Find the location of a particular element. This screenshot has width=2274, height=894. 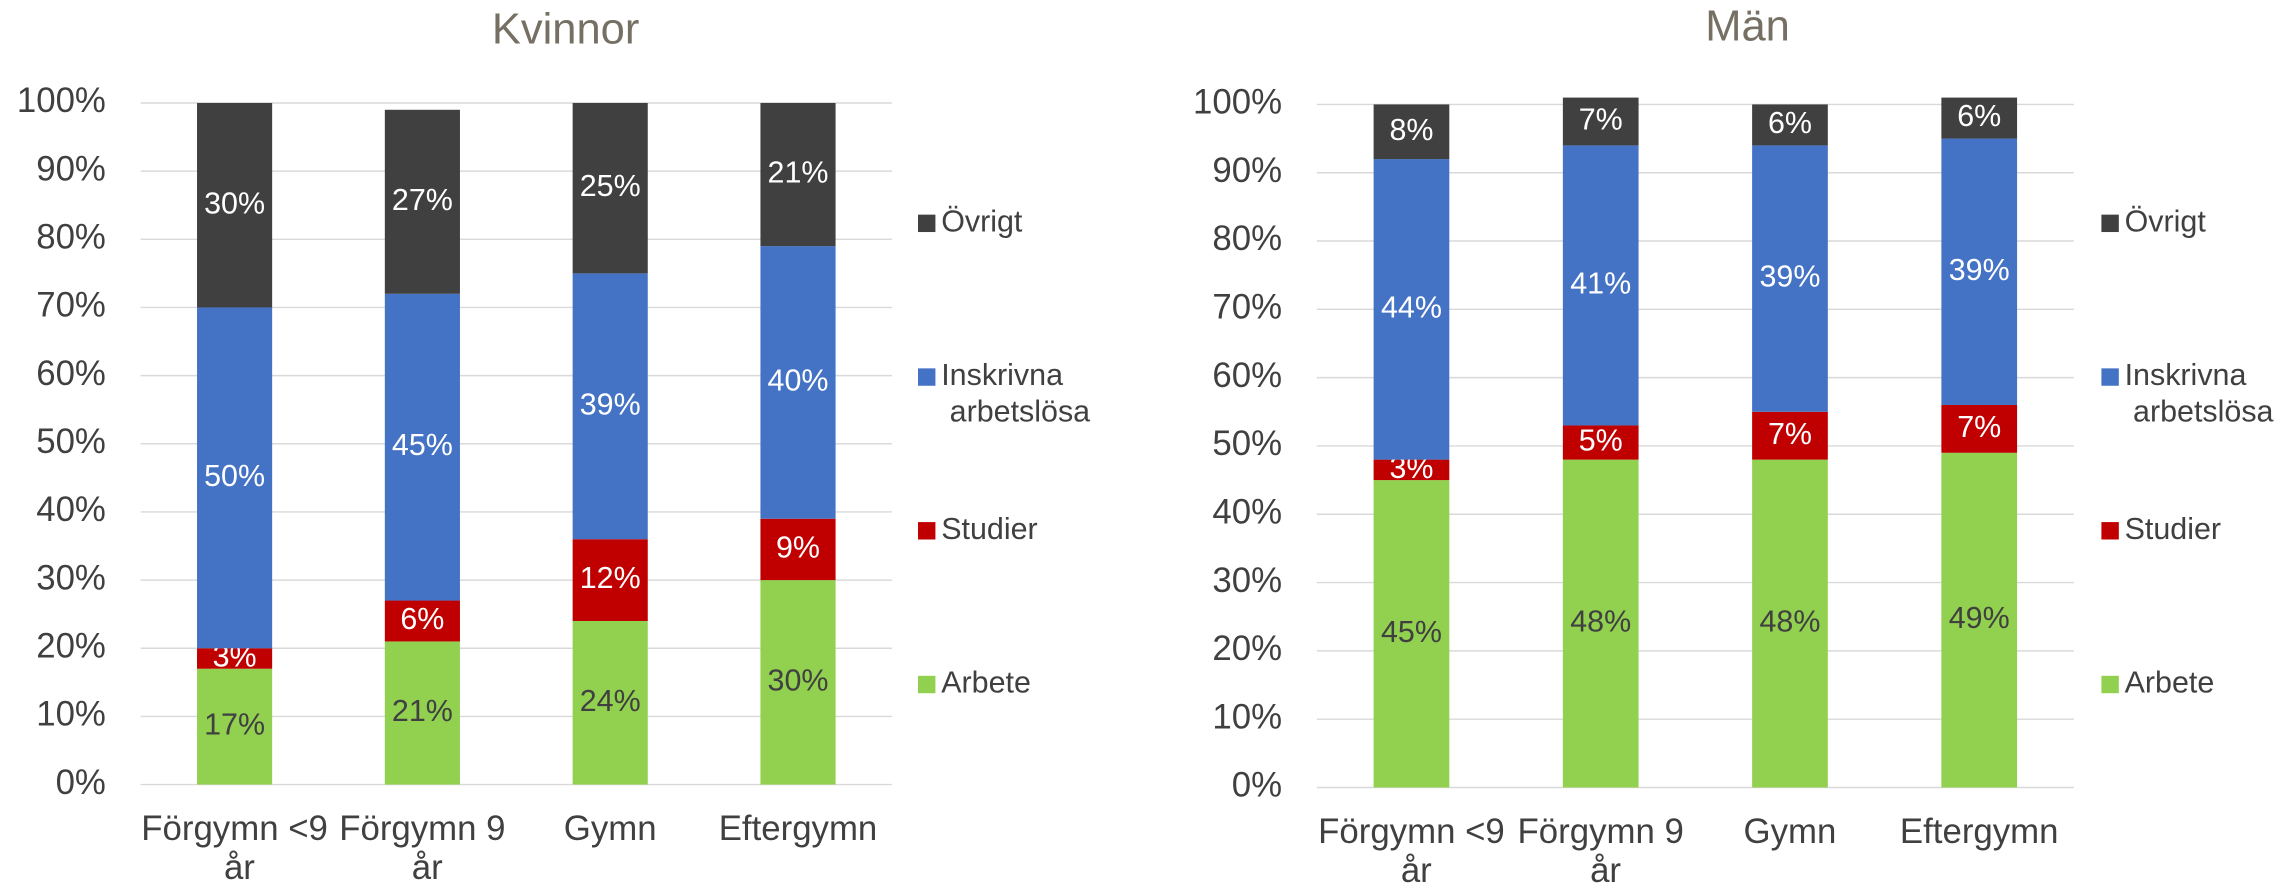

y-tick-label: 30% is located at coordinates (71, 577).